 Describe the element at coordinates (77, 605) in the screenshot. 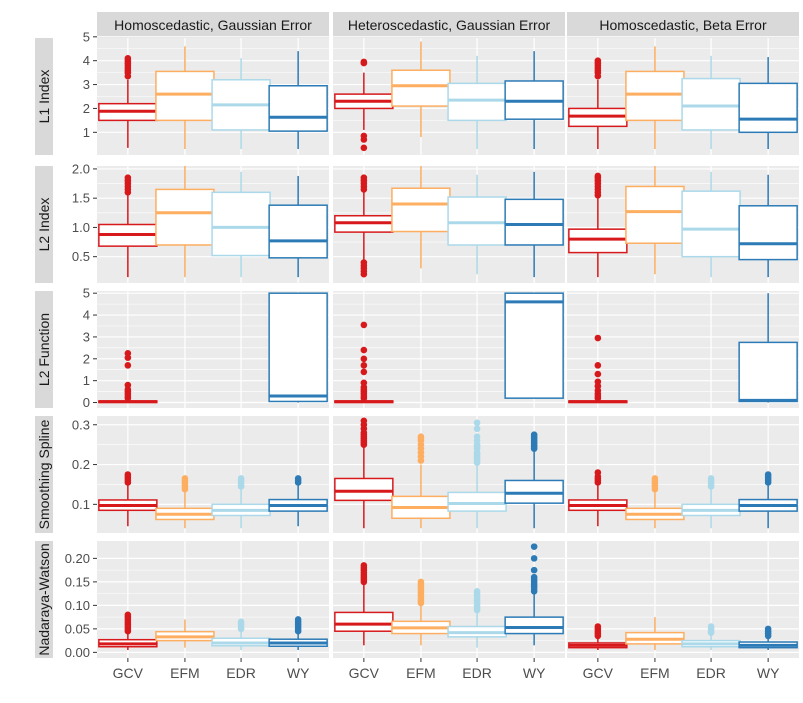

I see `y-tick-label: 0.10` at that location.